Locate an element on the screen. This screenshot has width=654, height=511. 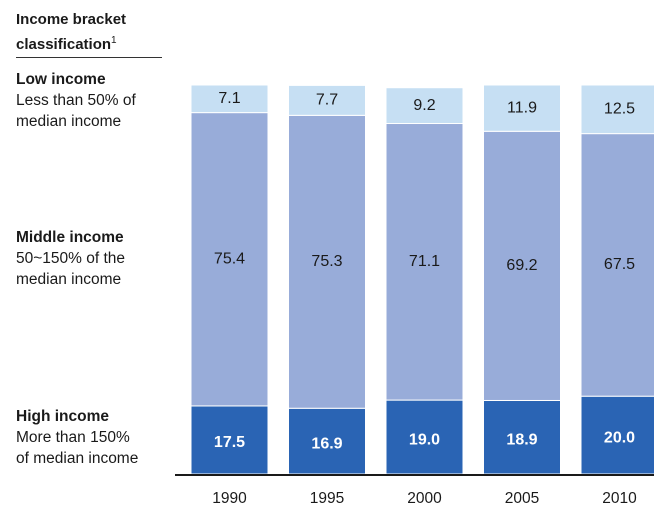
bar-segment-low-1990 is located at coordinates (229, 99).